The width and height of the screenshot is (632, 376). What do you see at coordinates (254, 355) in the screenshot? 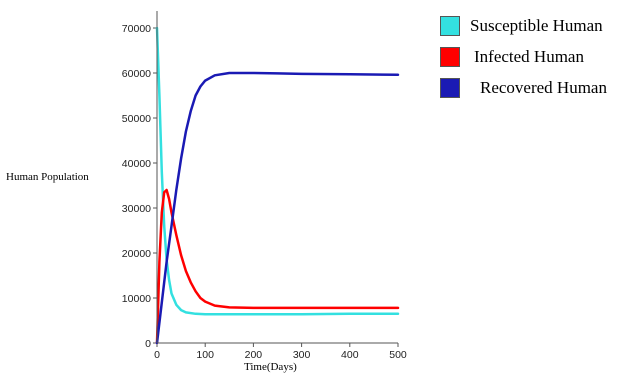
I see `x-tick-label: 200` at bounding box center [254, 355].